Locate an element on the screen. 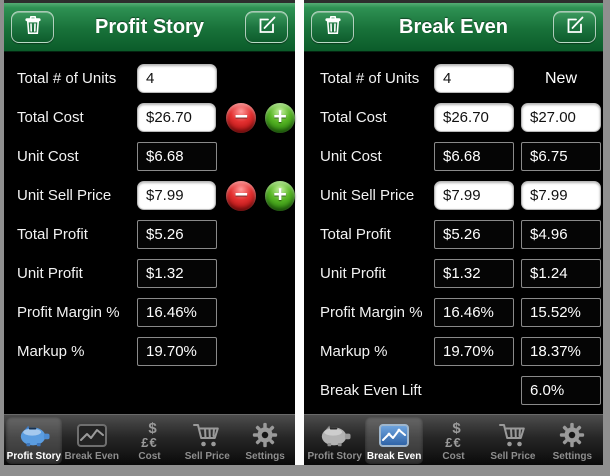  field-row: Total # of Units 4 is located at coordinates (149, 78).